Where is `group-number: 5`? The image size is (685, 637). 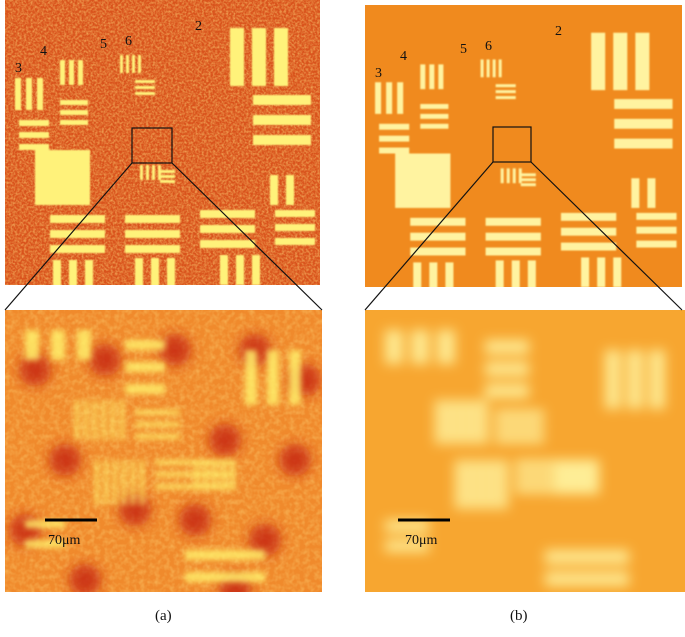
group-number: 5 is located at coordinates (103, 44).